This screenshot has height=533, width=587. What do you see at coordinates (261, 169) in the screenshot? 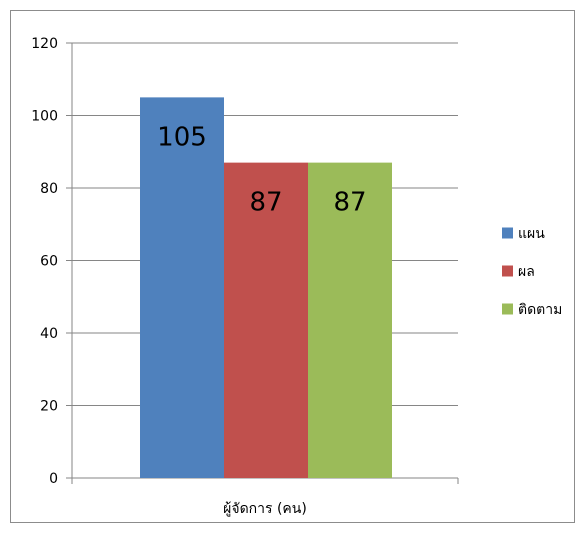
I see `data-labels: 105 87 87` at bounding box center [261, 169].